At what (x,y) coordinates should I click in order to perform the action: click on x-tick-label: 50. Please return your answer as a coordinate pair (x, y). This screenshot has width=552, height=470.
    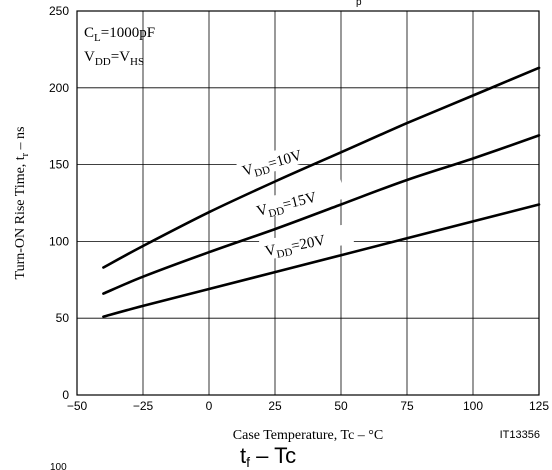
    Looking at the image, I should click on (341, 406).